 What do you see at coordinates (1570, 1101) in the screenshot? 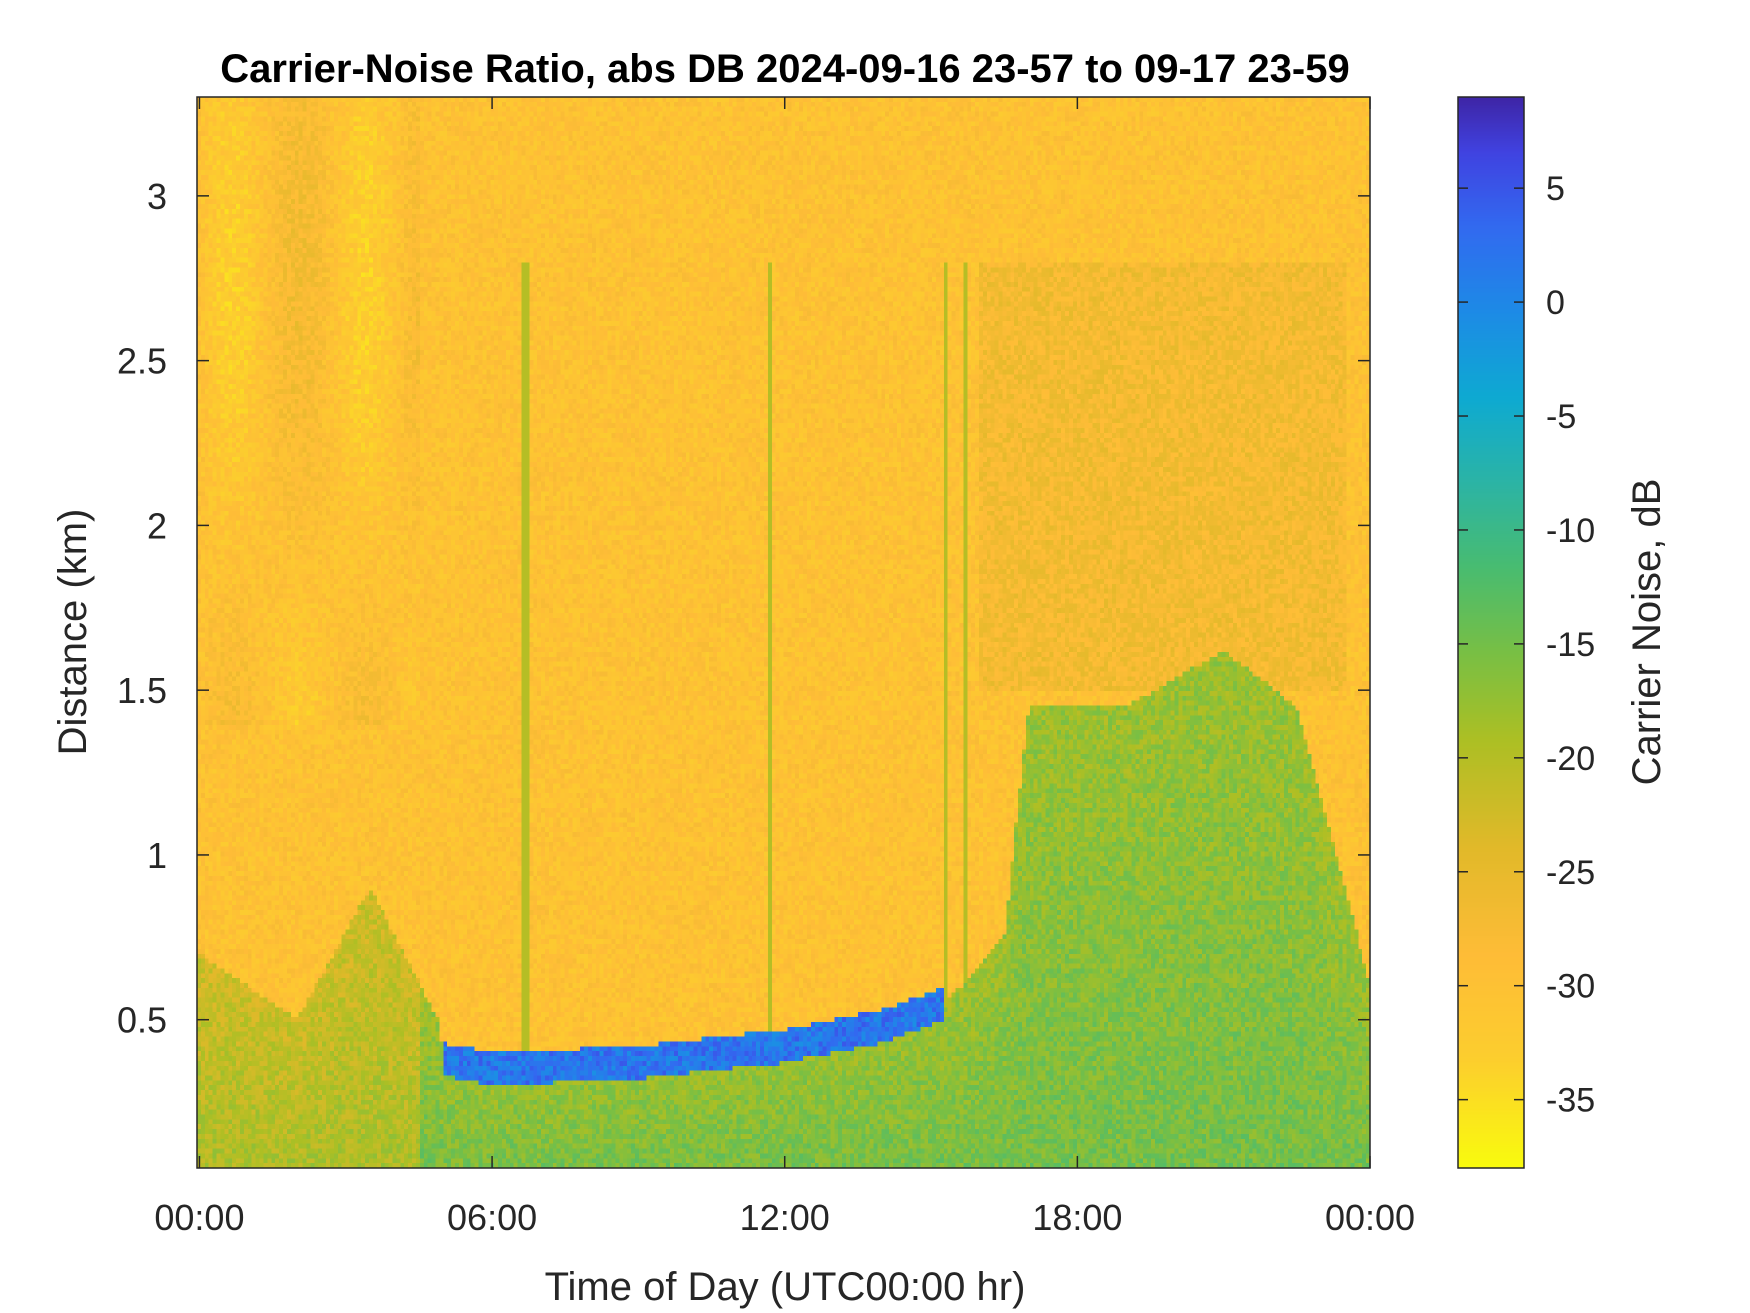
I see `colorbar-tick-label: -35` at bounding box center [1570, 1101].